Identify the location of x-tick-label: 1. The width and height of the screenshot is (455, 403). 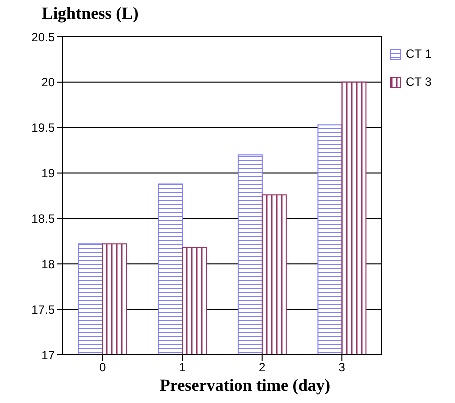
(182, 367).